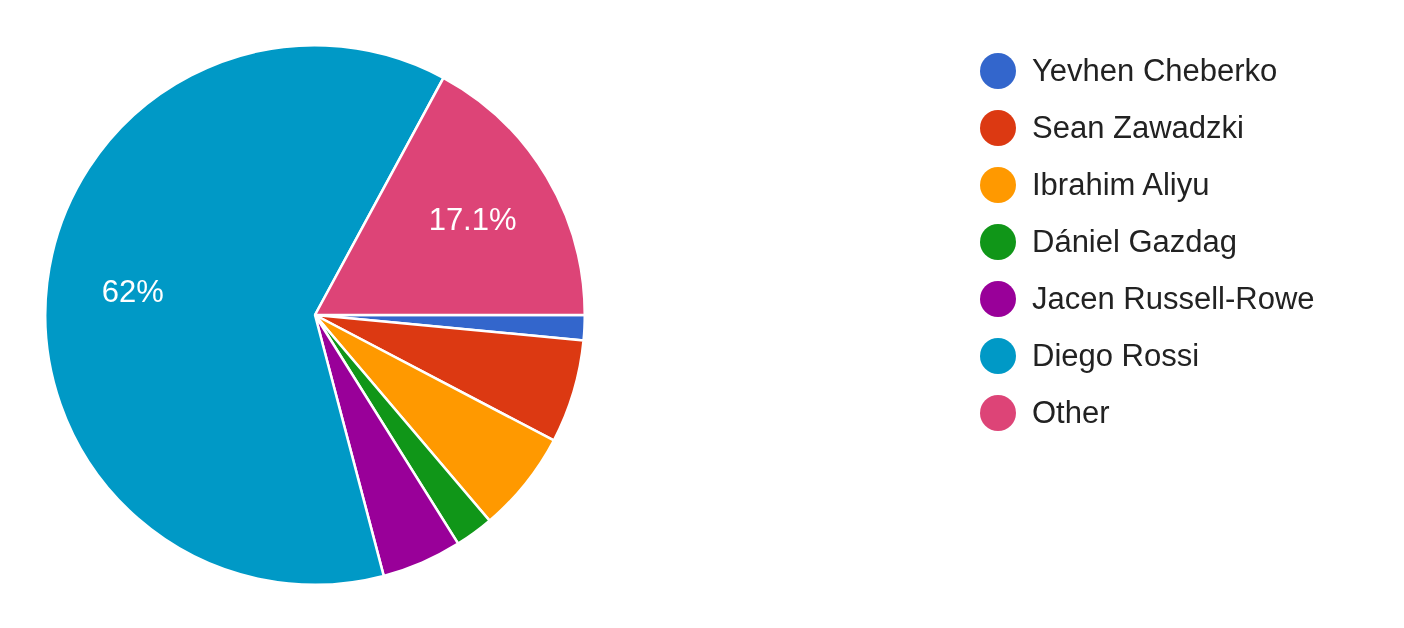 The image size is (1404, 628). What do you see at coordinates (1071, 412) in the screenshot?
I see `legend-label: Other` at bounding box center [1071, 412].